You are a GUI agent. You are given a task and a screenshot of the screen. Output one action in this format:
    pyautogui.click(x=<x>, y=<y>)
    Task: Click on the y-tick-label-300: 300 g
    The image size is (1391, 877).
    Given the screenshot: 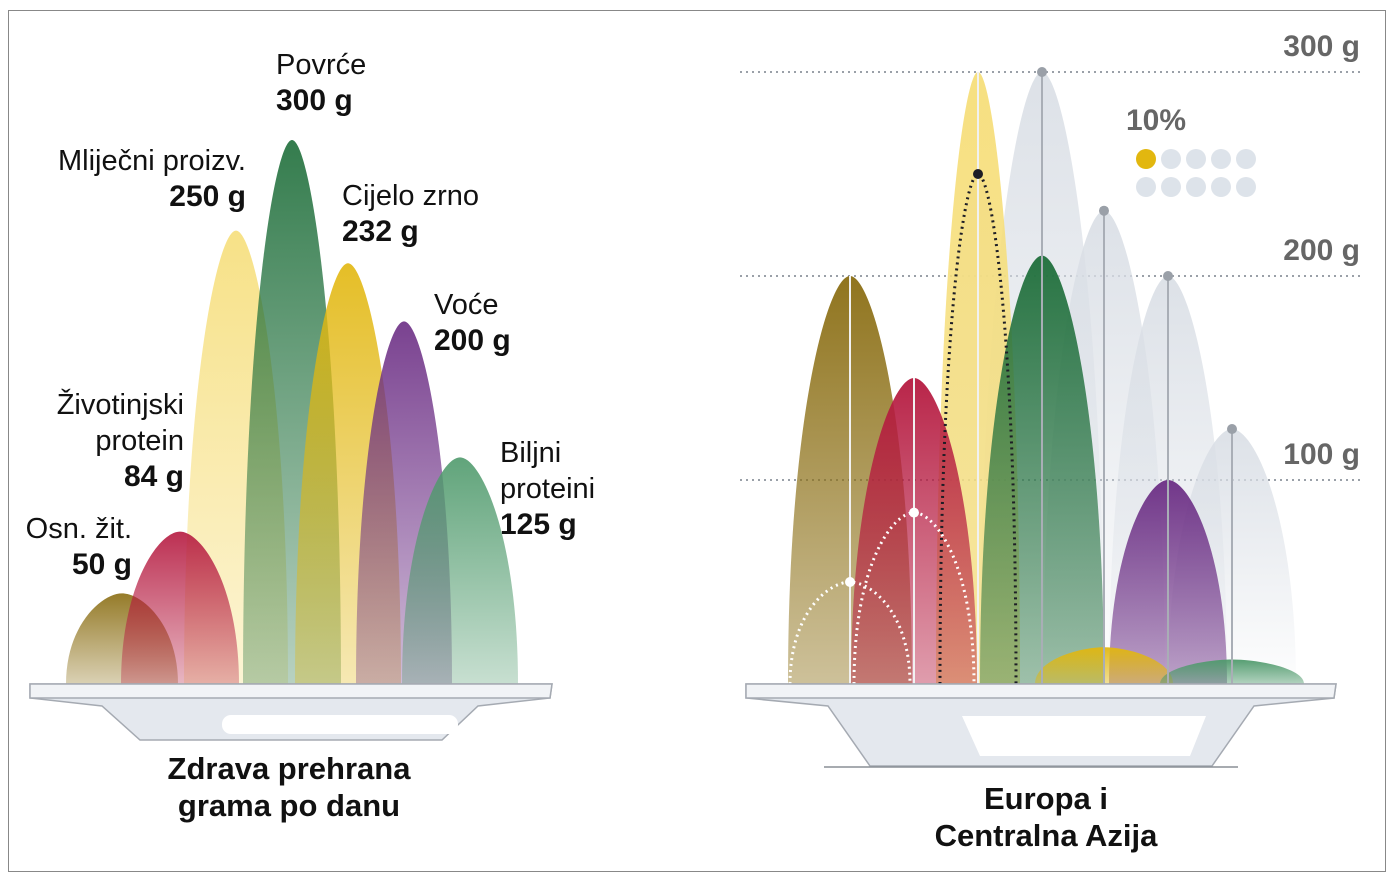 What is the action you would take?
    pyautogui.click(x=1321, y=46)
    